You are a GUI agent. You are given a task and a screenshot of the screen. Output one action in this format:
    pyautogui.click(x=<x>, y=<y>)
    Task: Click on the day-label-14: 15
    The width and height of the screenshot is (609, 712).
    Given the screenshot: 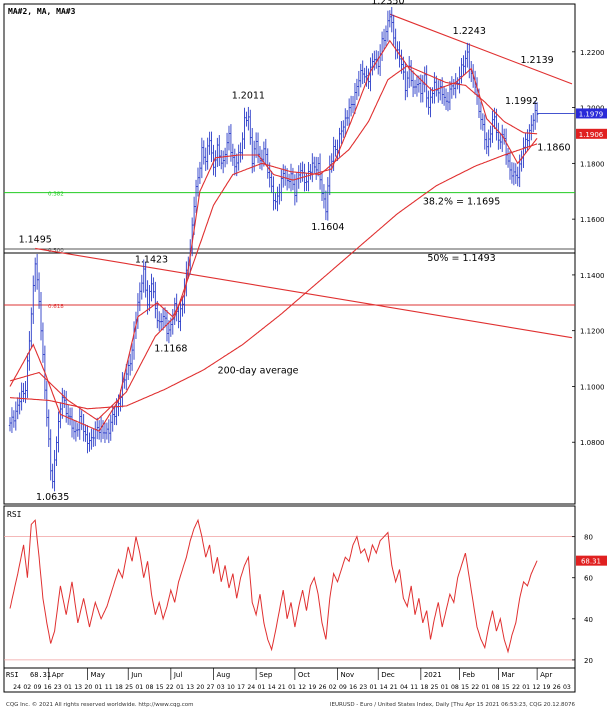 What is the action you would take?
    pyautogui.click(x=160, y=687)
    